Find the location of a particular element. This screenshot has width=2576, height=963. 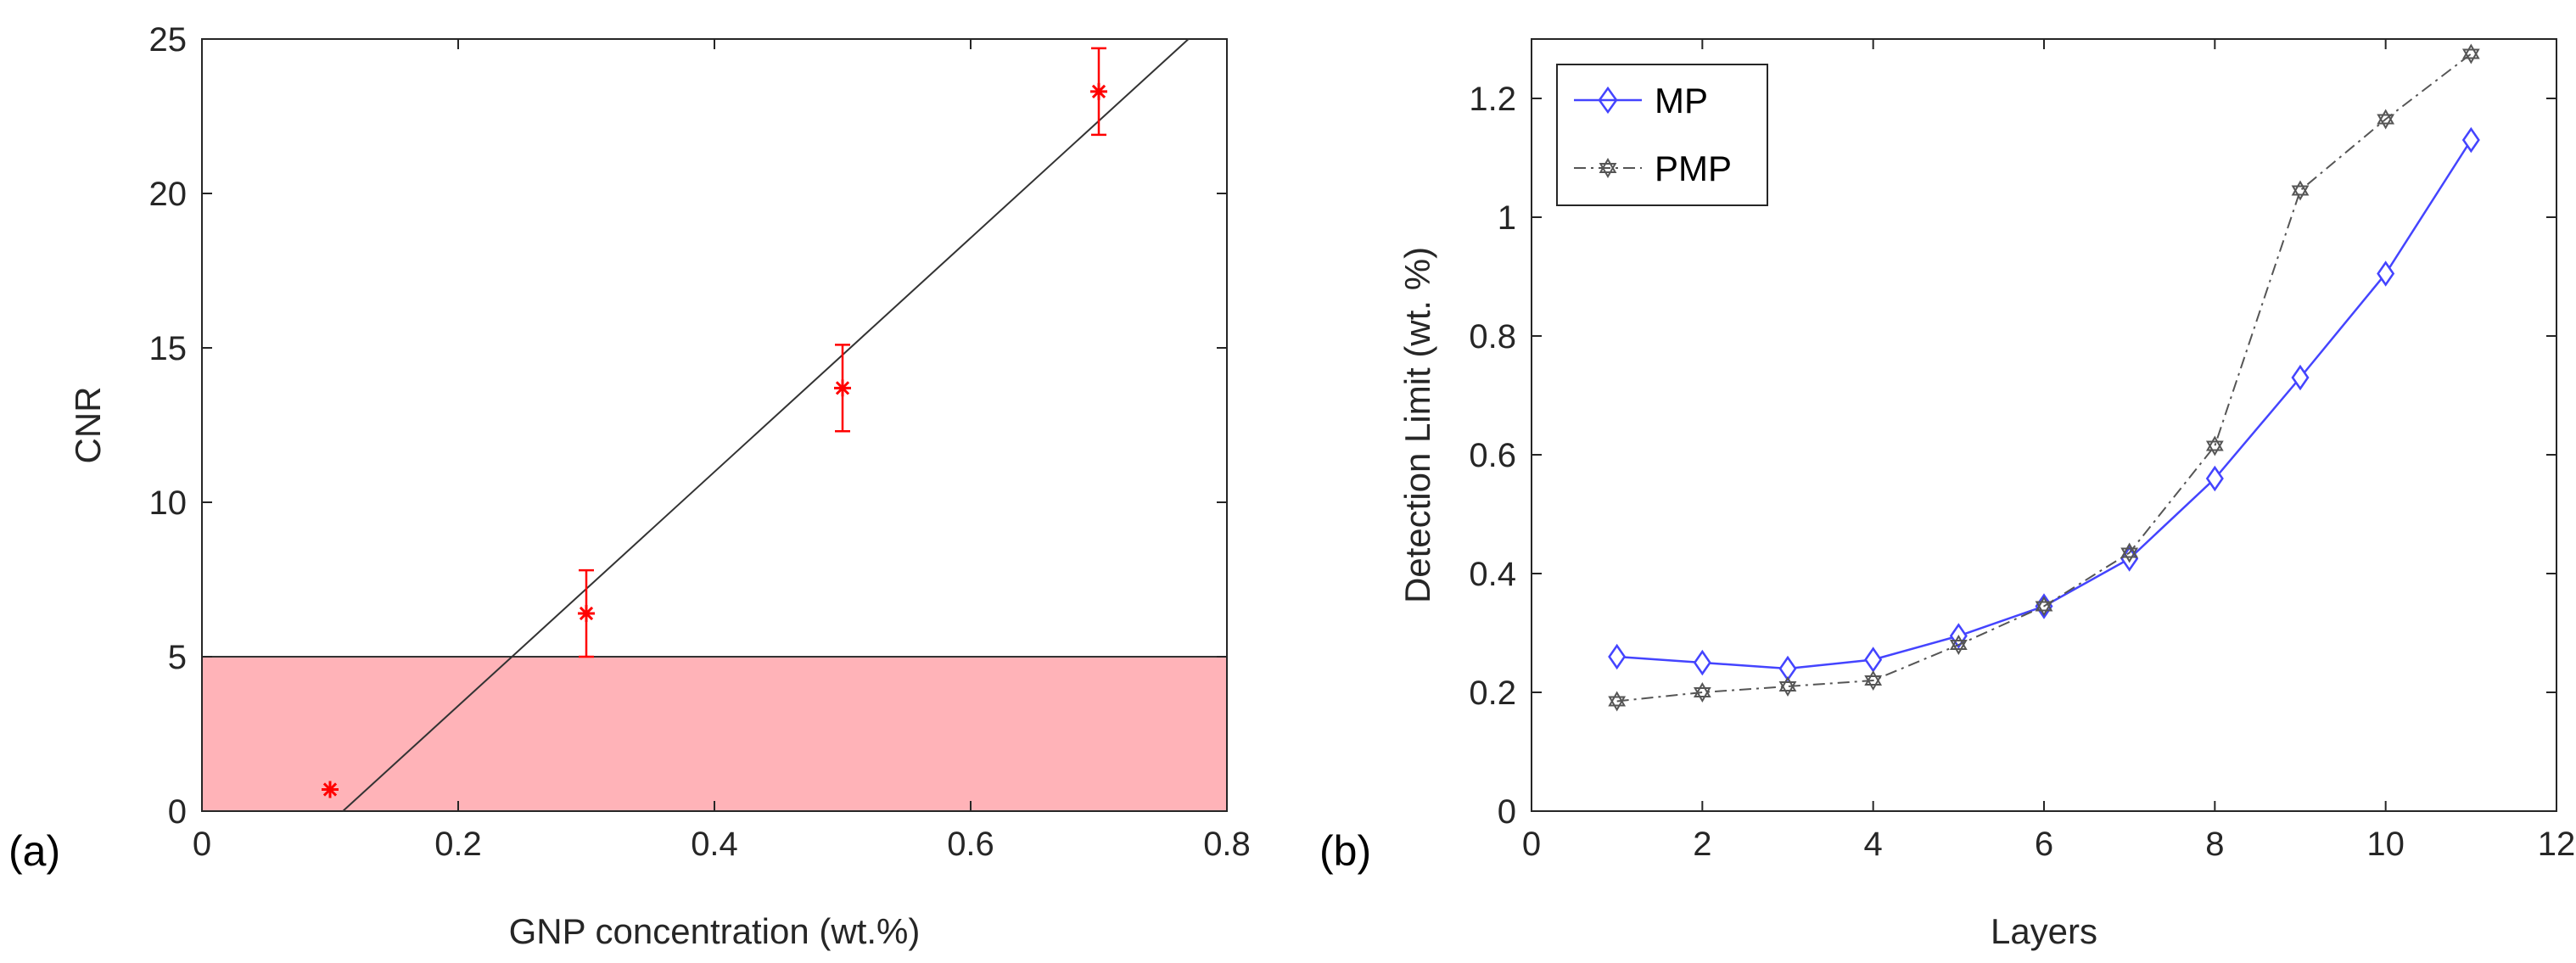

panel-b-x-tick-label: 0 is located at coordinates (1531, 844).